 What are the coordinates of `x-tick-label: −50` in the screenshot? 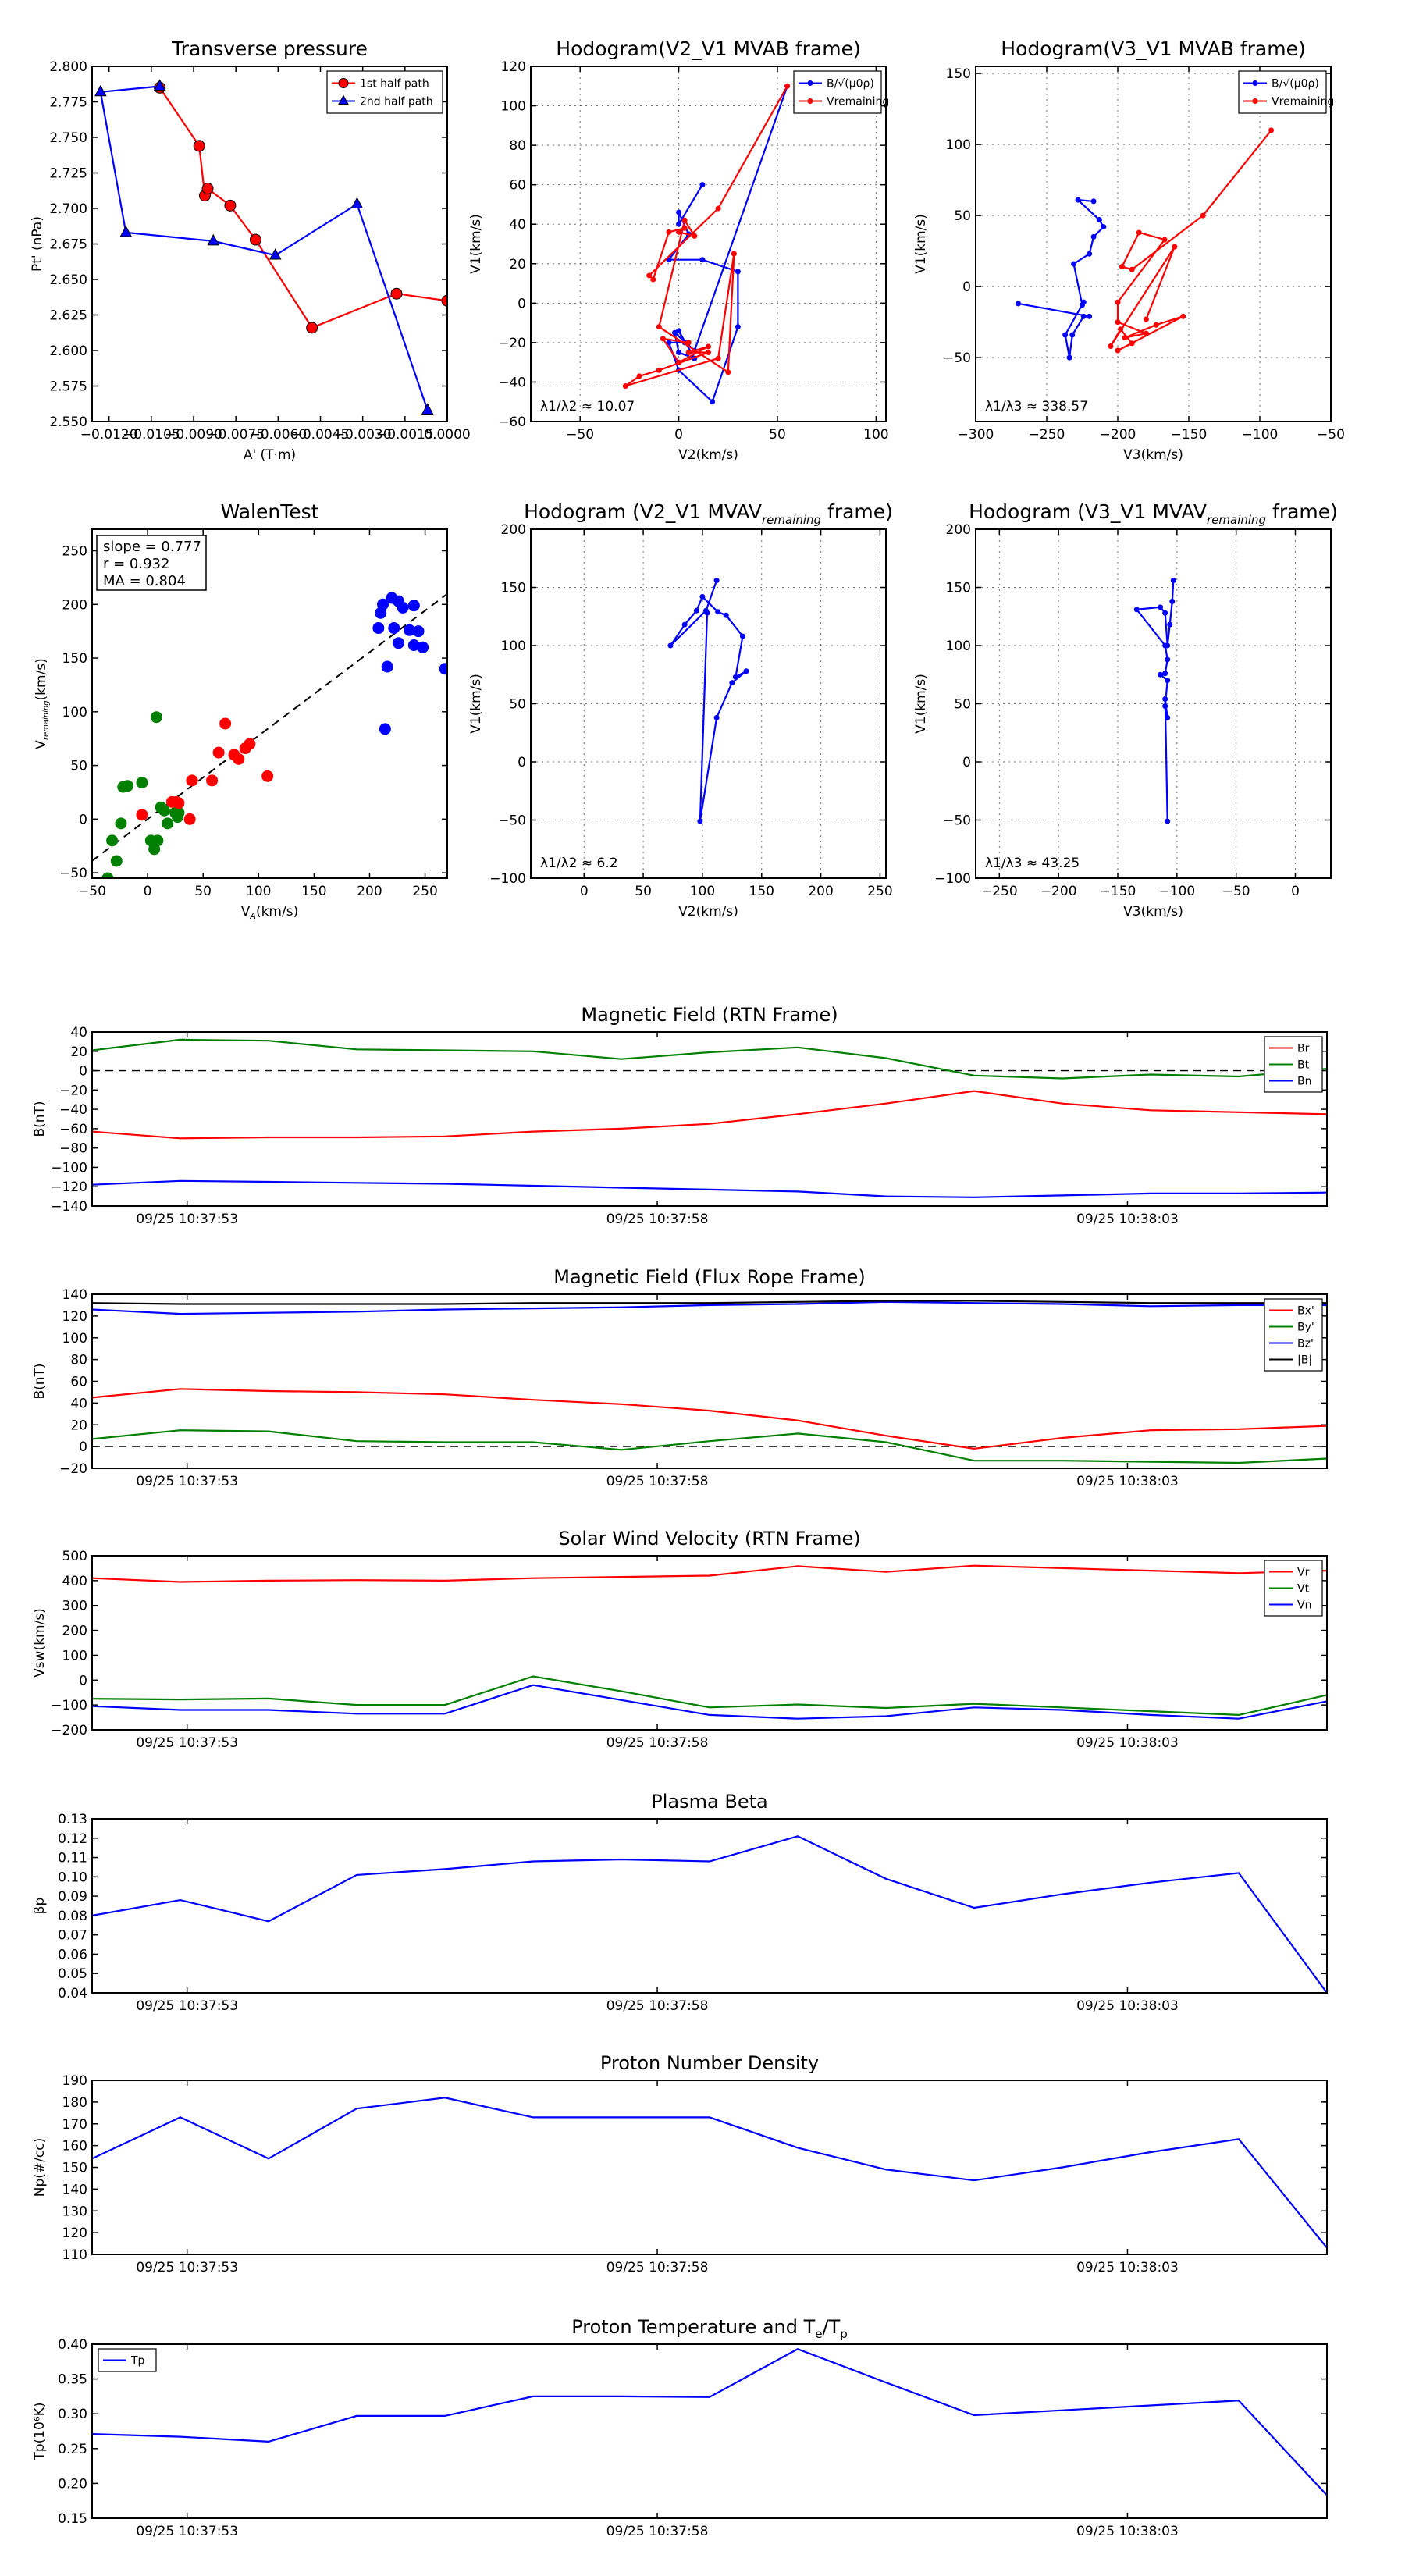 It's located at (1236, 891).